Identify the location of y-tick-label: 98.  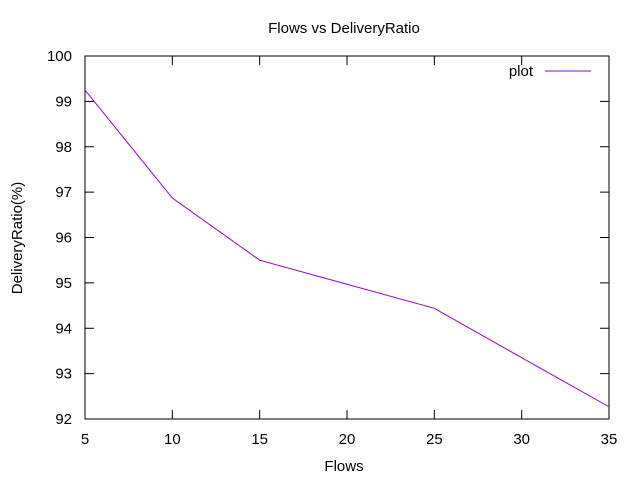
(63, 147).